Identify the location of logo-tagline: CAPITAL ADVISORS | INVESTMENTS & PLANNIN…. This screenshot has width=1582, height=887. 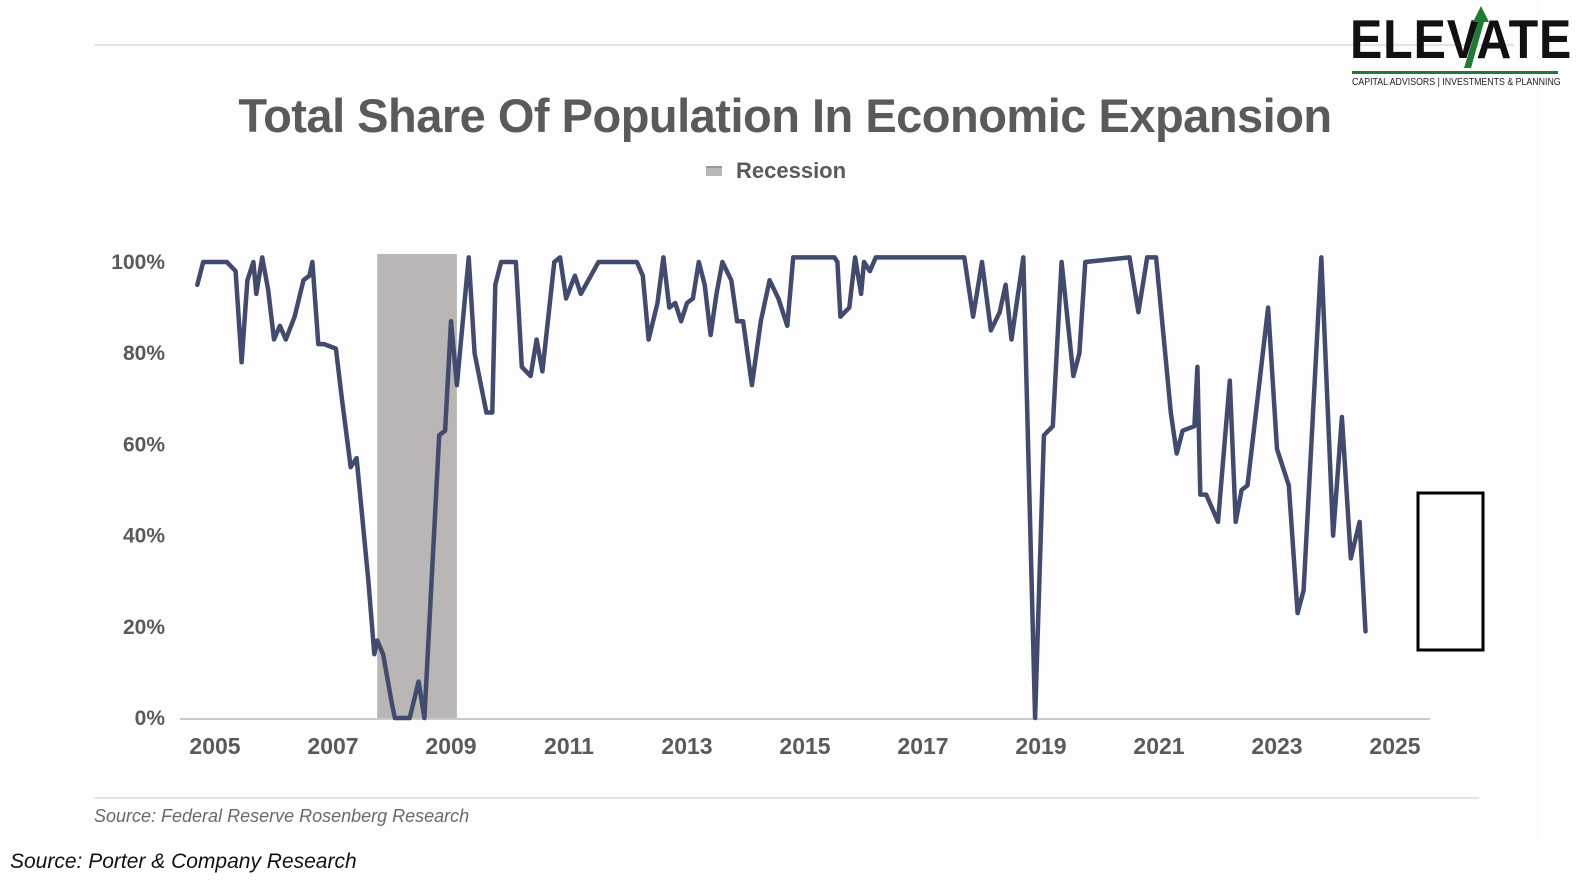
(1456, 82).